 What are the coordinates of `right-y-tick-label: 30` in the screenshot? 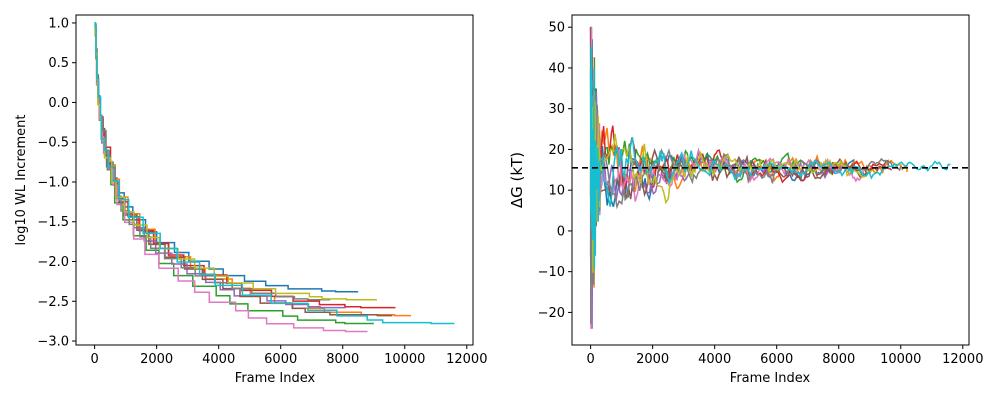 It's located at (556, 109).